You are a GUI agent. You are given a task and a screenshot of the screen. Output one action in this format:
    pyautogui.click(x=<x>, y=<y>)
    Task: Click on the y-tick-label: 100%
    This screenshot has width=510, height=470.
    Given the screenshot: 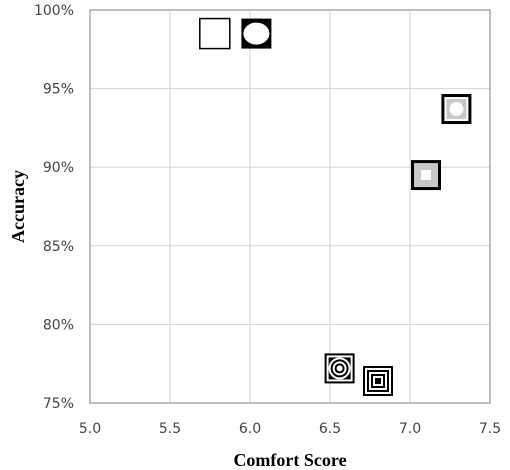 What is the action you would take?
    pyautogui.click(x=54, y=11)
    